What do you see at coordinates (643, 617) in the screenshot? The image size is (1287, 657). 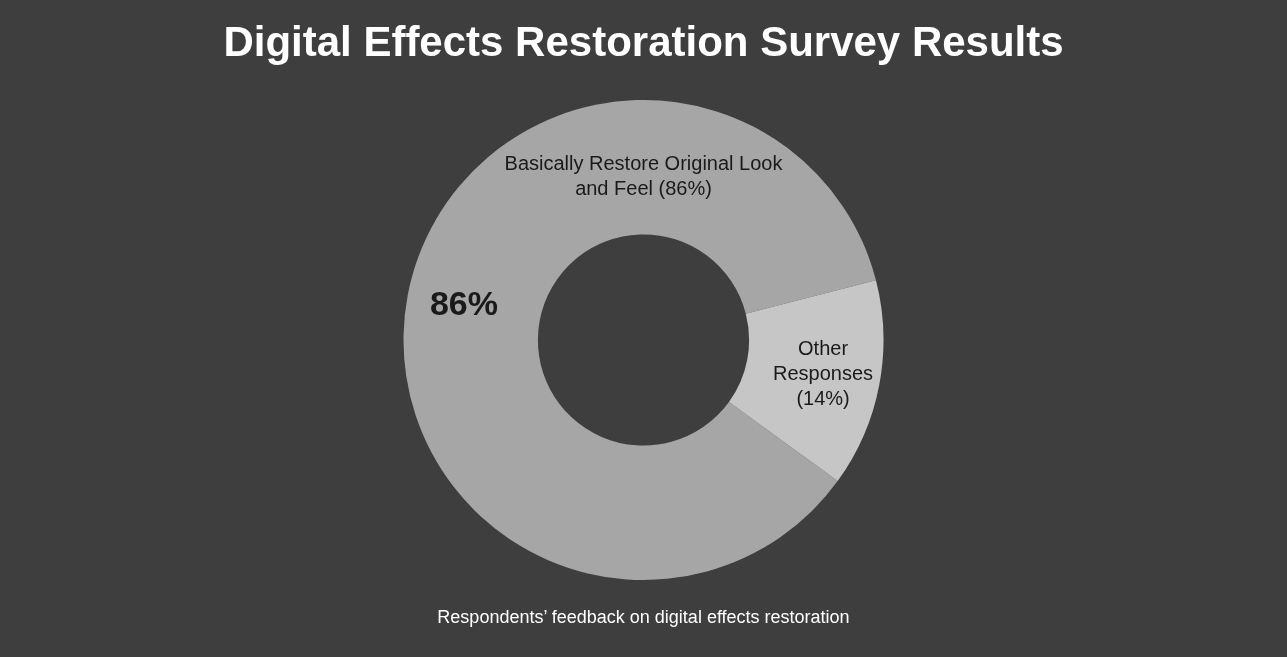 I see `text: Respondents’ feedback on digital effects restoration` at bounding box center [643, 617].